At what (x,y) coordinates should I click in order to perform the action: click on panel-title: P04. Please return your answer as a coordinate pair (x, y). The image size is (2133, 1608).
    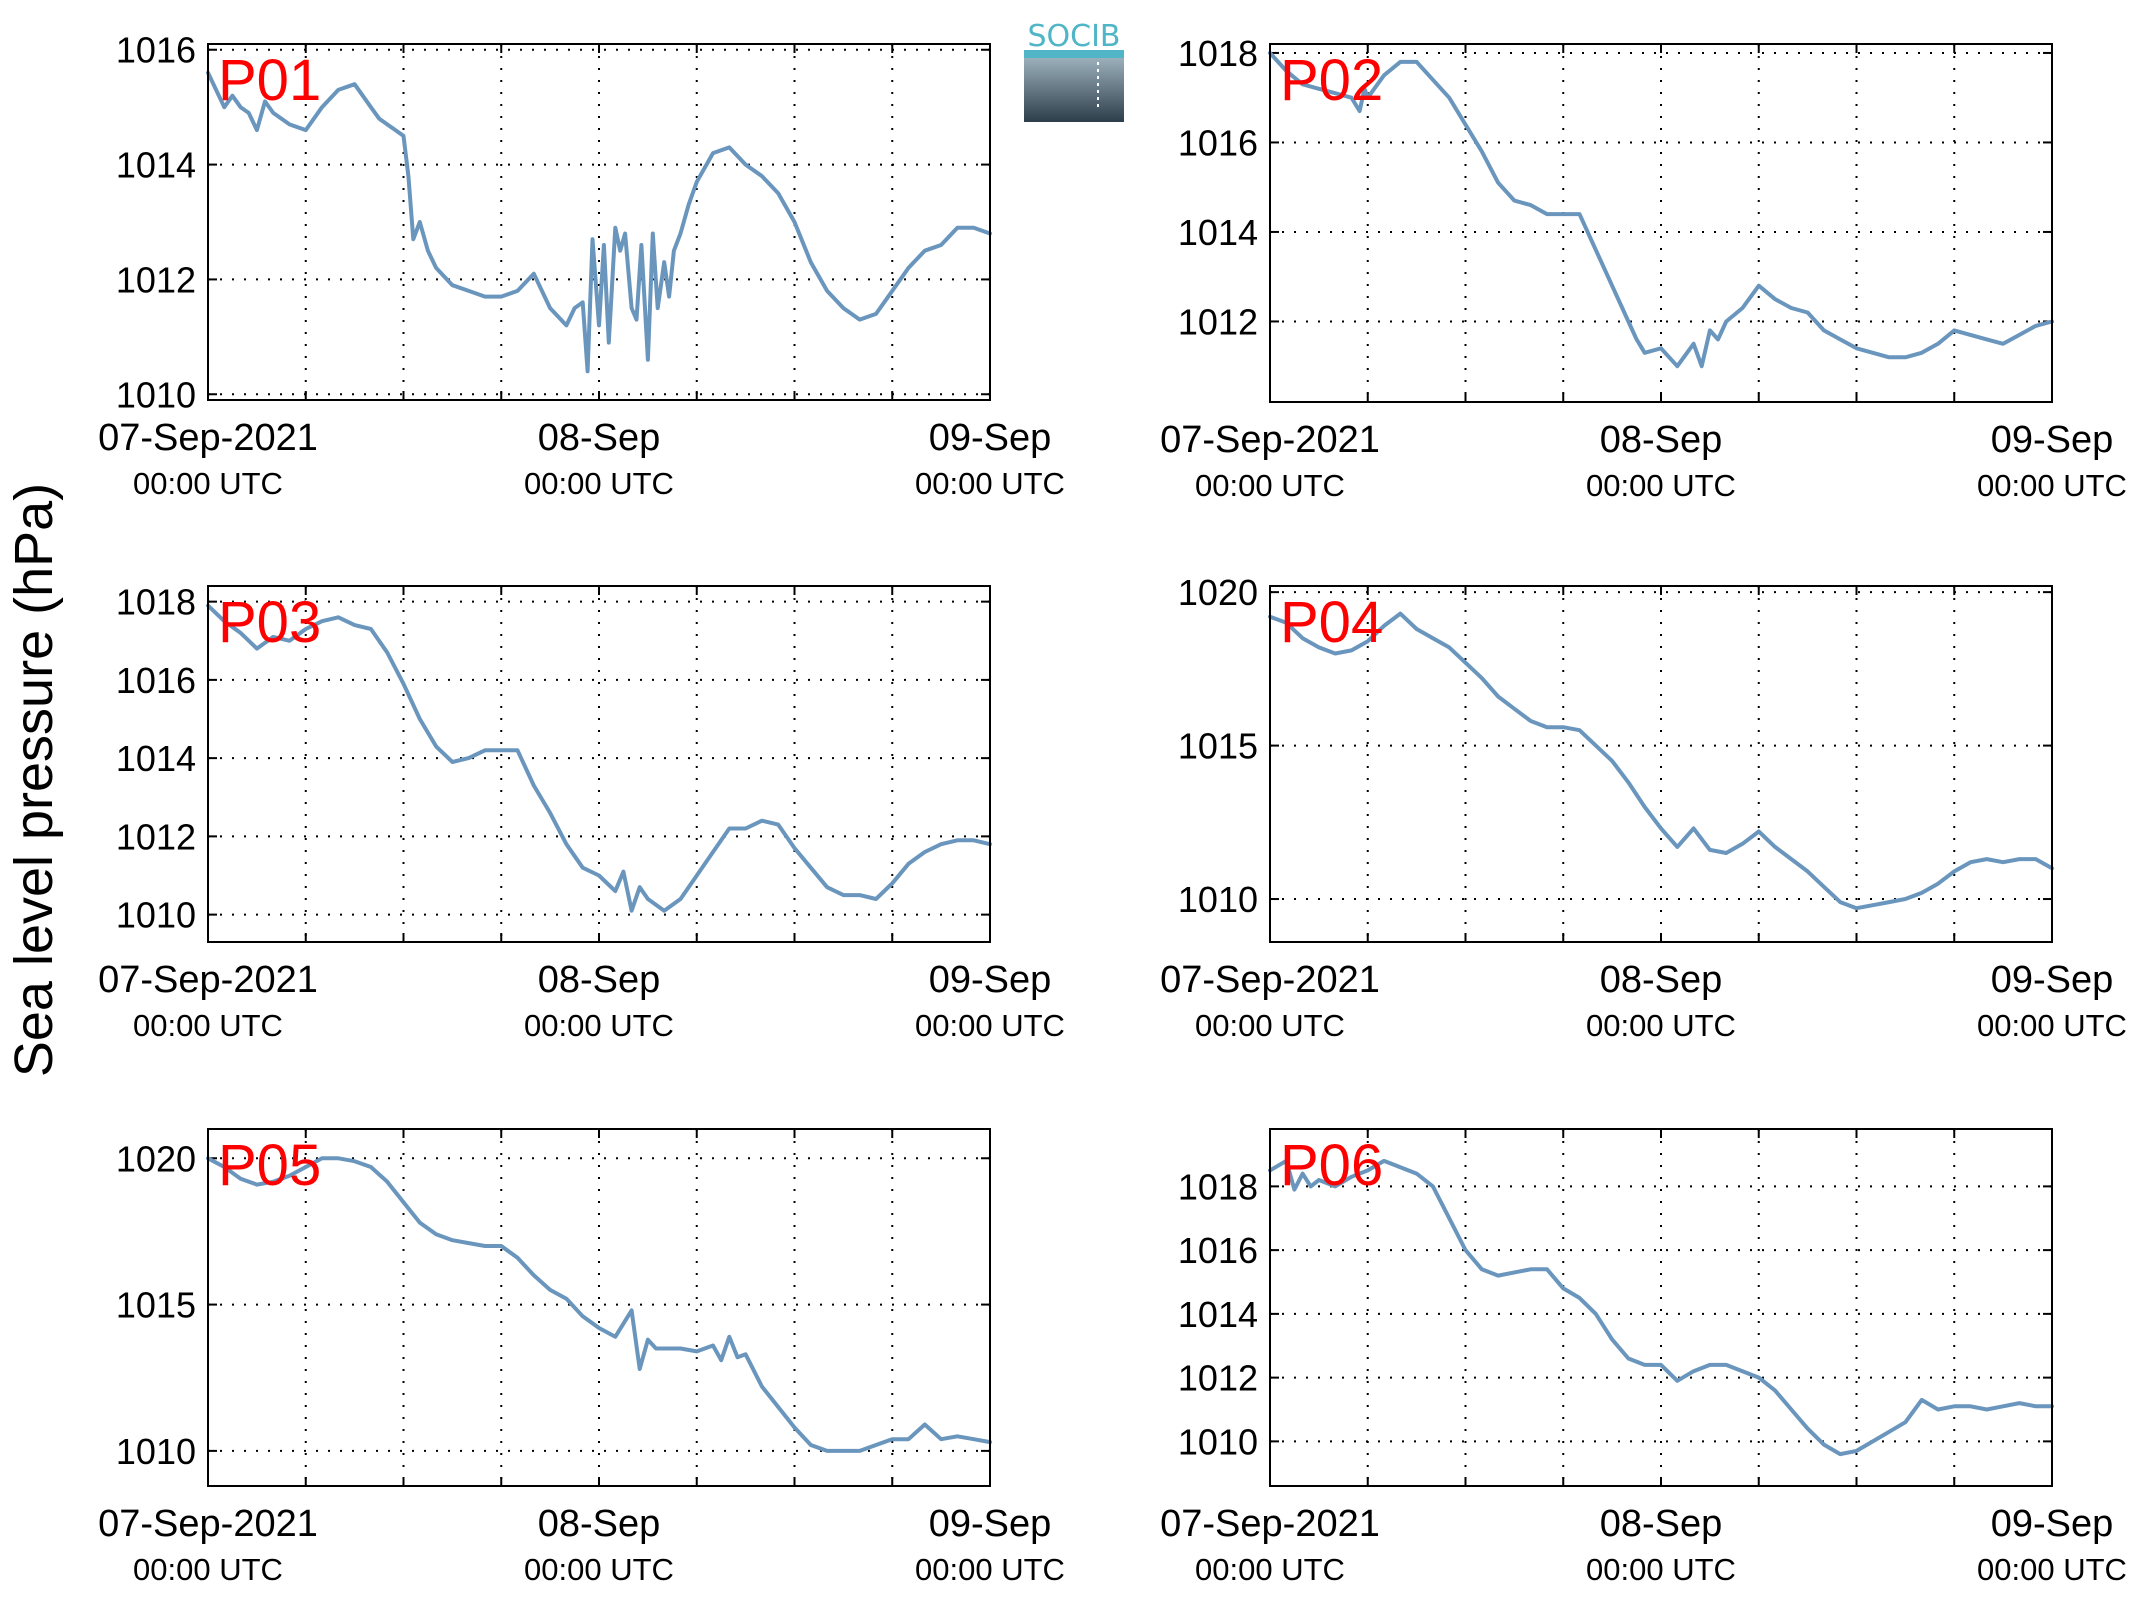
    Looking at the image, I should click on (1331, 622).